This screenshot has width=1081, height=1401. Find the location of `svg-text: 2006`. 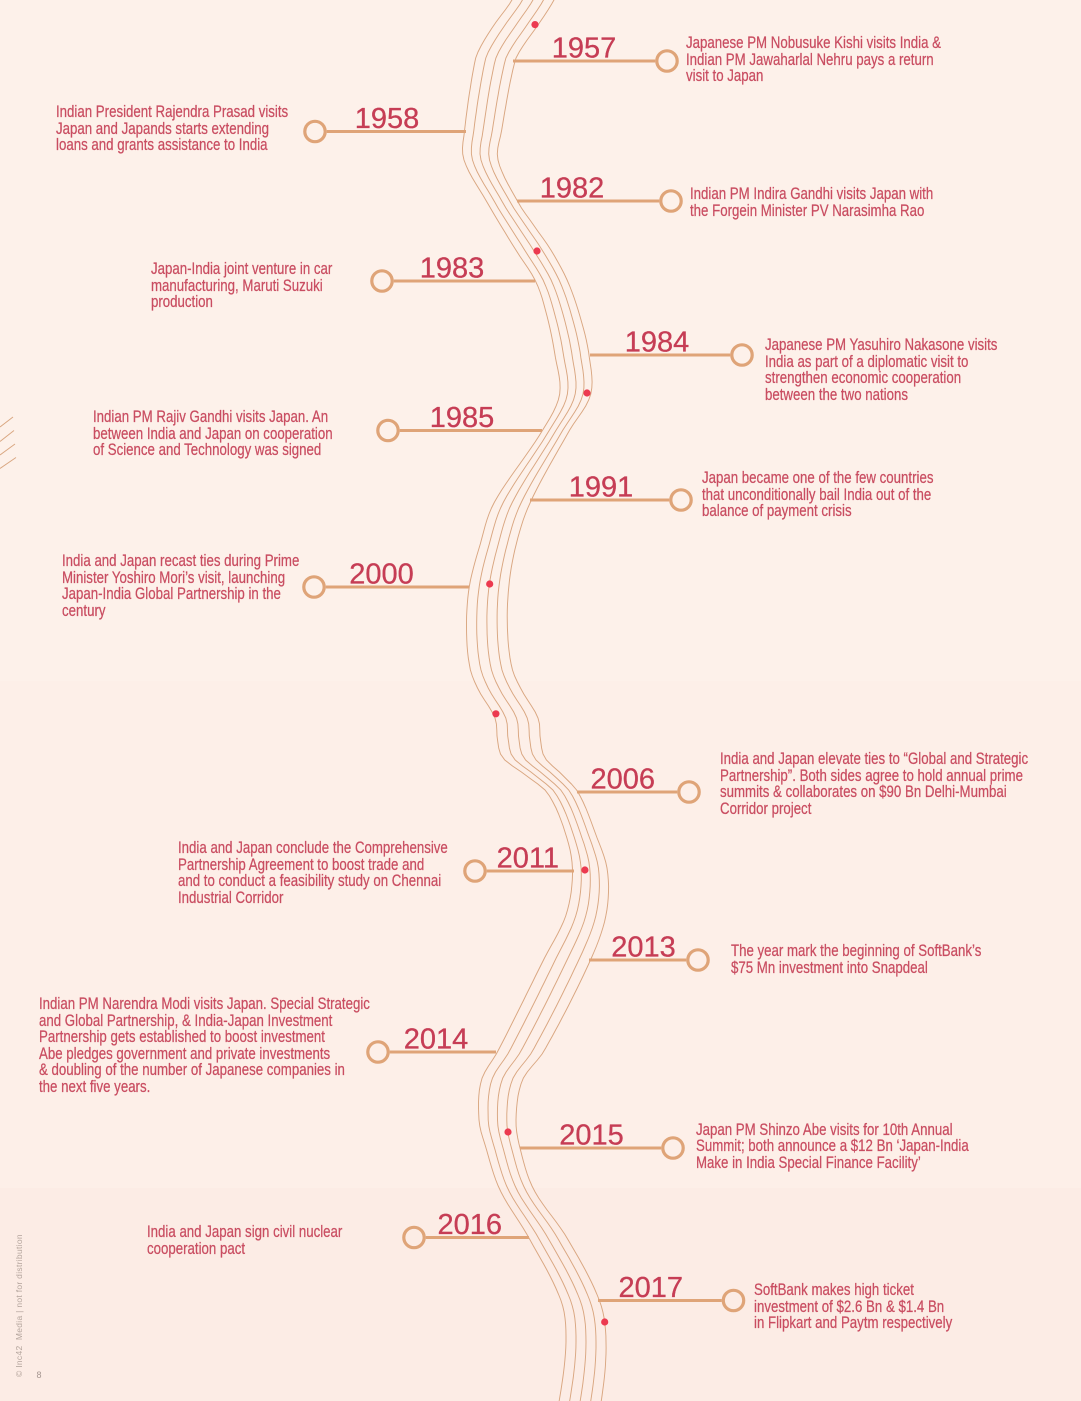

svg-text: 2006 is located at coordinates (623, 780).